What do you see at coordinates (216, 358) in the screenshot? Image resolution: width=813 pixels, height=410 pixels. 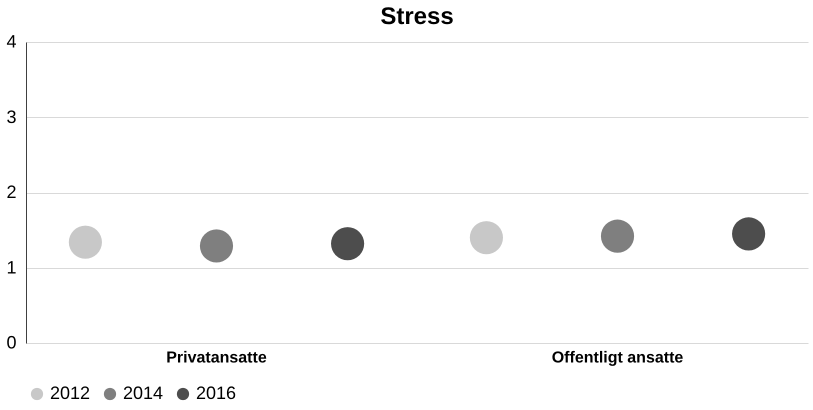 I see `x-tick-label: Privatansatte` at bounding box center [216, 358].